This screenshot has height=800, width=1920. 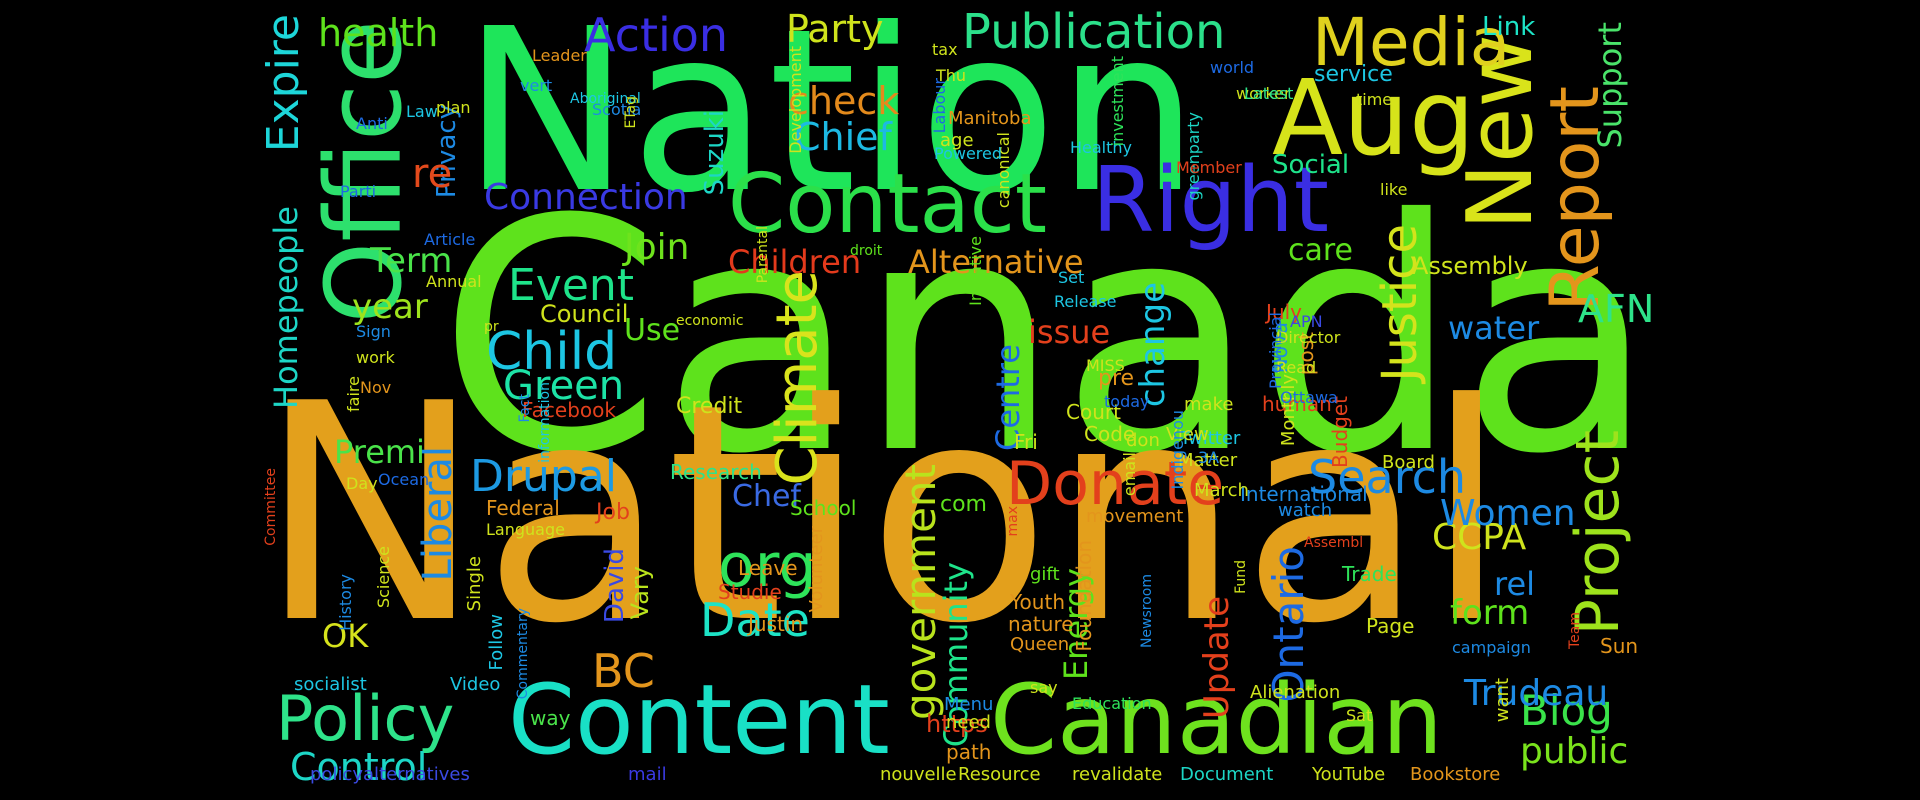 I want to click on cloud-word: Sun, so click(x=1619, y=646).